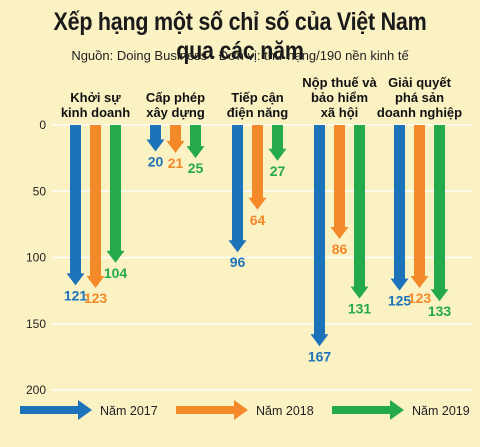 The height and width of the screenshot is (447, 480). What do you see at coordinates (116, 273) in the screenshot?
I see `data-label: 104` at bounding box center [116, 273].